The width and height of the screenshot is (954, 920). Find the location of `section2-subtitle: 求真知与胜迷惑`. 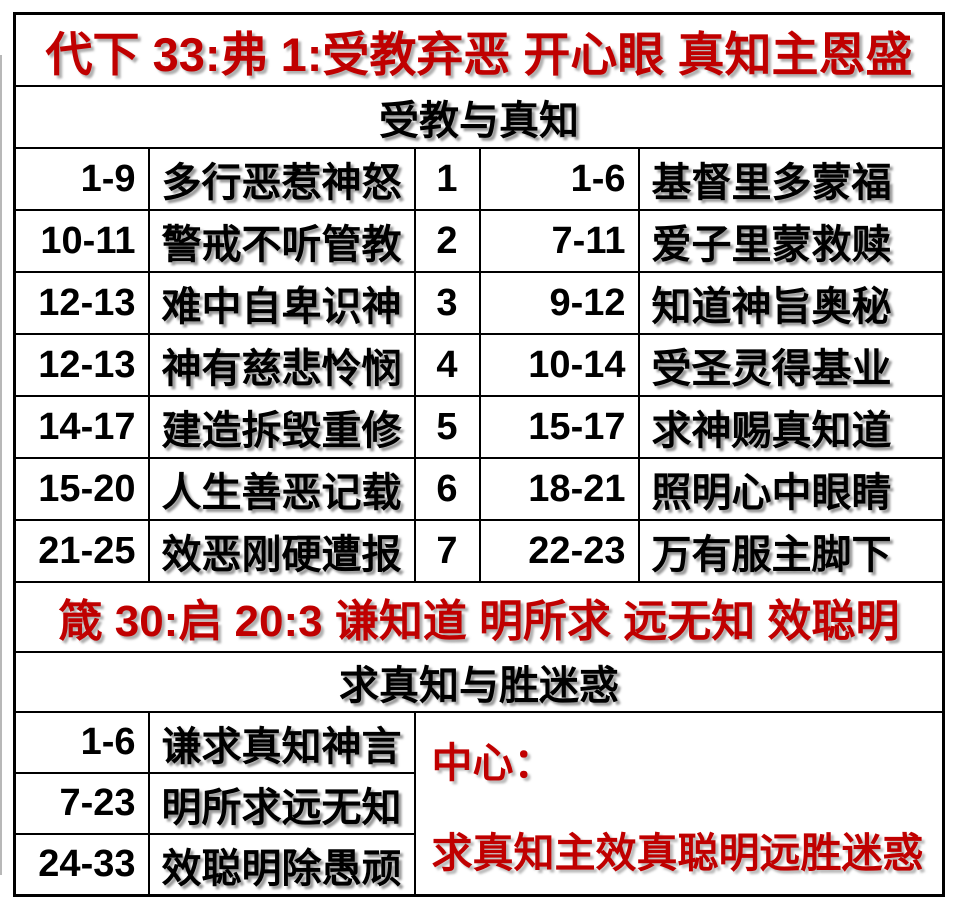

section2-subtitle: 求真知与胜迷惑 is located at coordinates (479, 682).